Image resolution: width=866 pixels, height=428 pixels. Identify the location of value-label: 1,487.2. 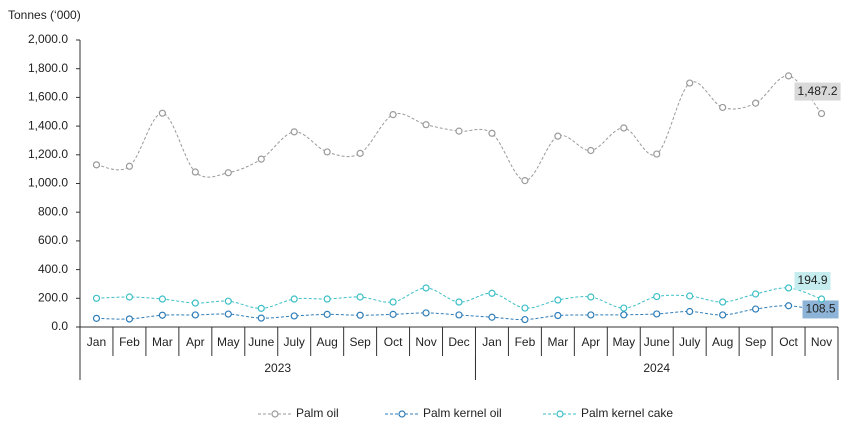
(817, 91).